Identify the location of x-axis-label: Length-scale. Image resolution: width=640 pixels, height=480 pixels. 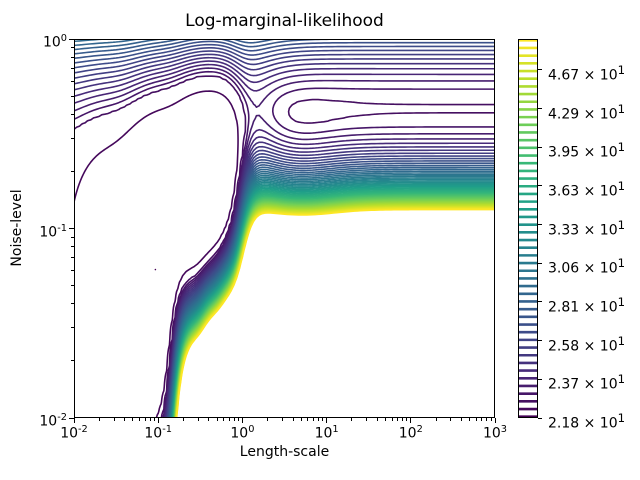
(284, 452).